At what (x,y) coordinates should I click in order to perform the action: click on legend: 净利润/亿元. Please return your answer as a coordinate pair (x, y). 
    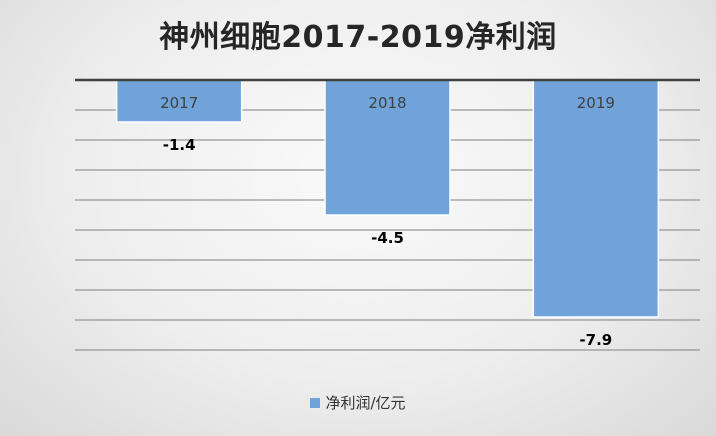
    Looking at the image, I should click on (358, 402).